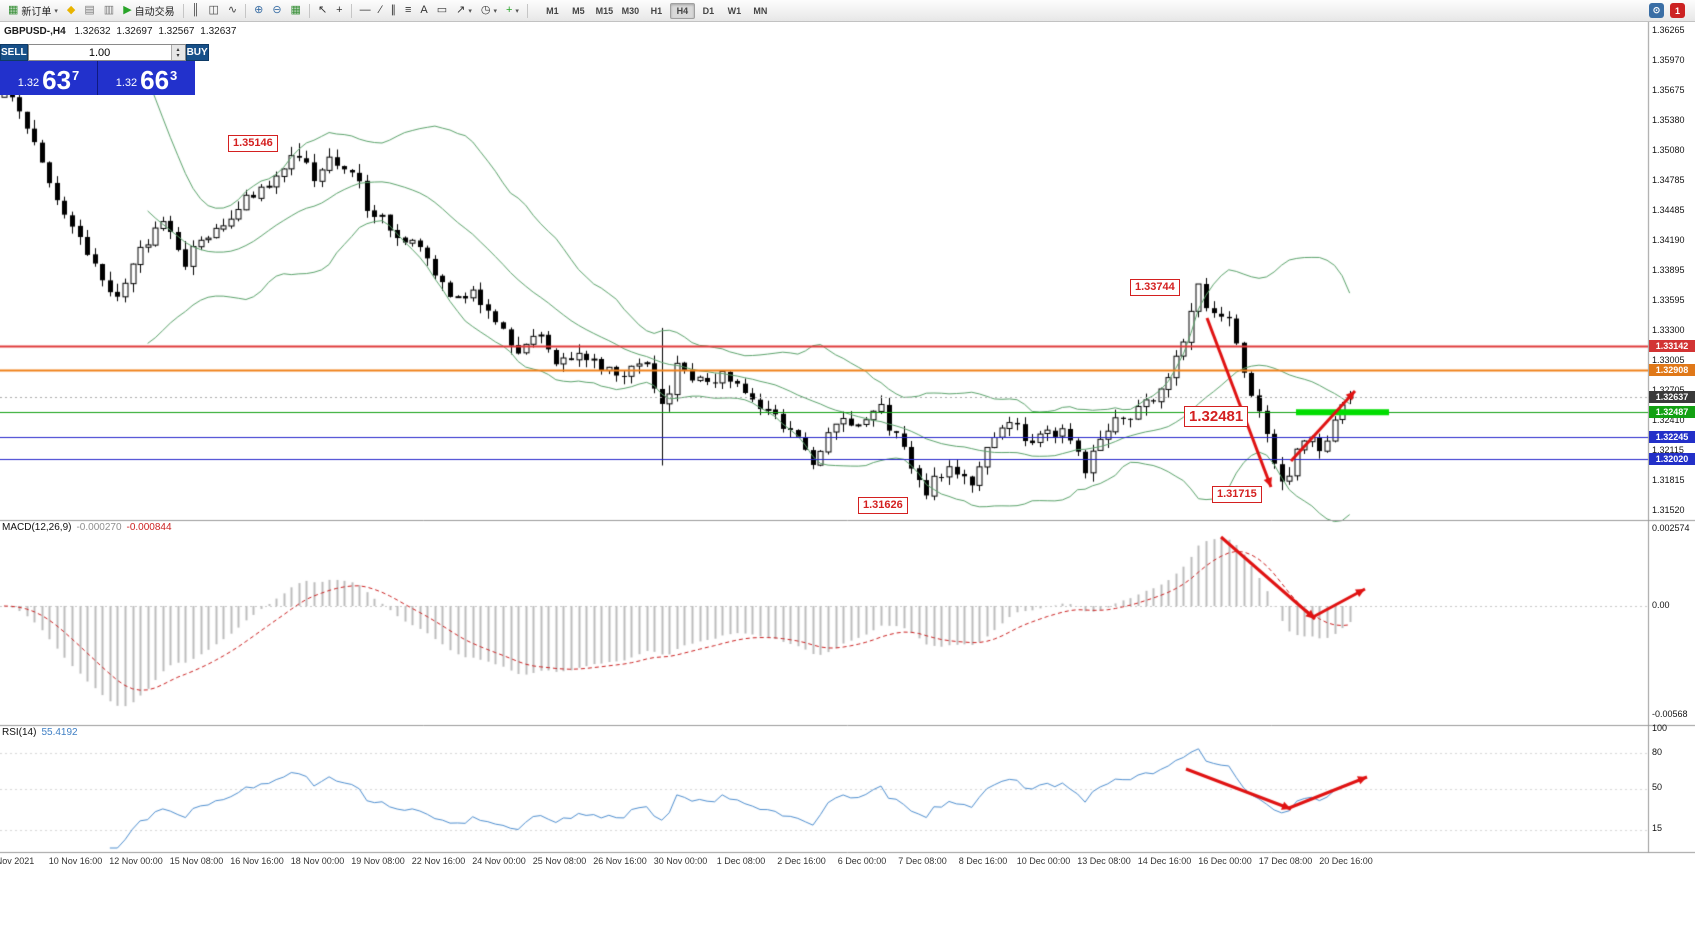  I want to click on arrows-tool-icon: ↗, so click(461, 10).